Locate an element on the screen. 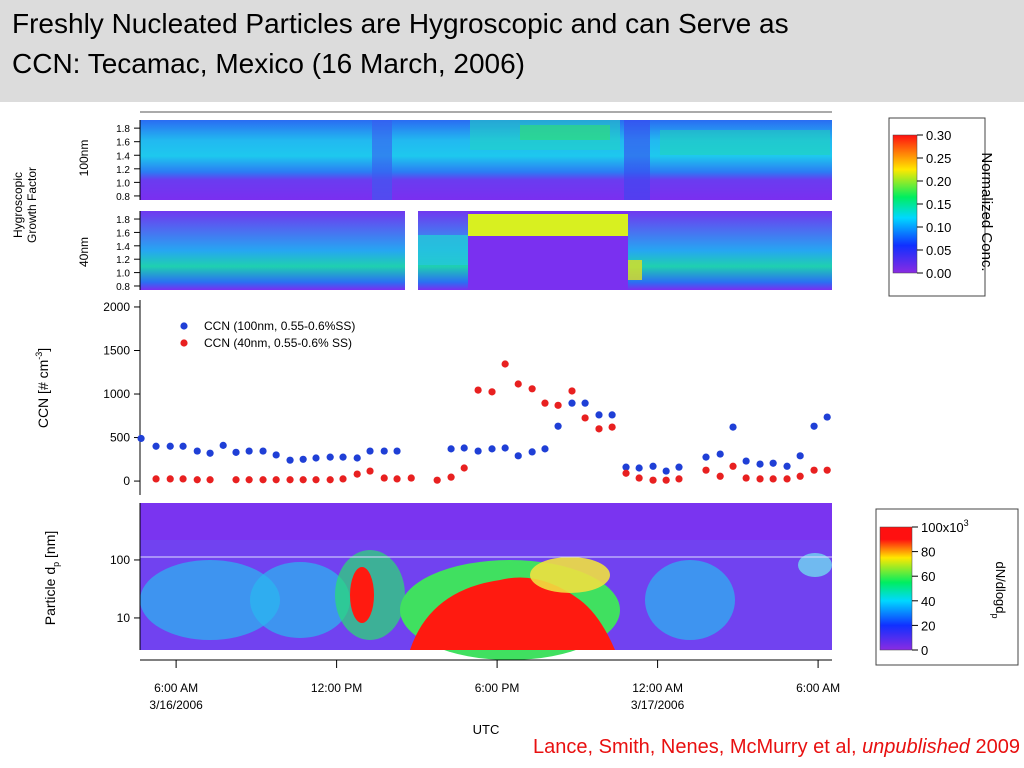 The image size is (1024, 768). y-tick-label: 1.4 is located at coordinates (123, 156).